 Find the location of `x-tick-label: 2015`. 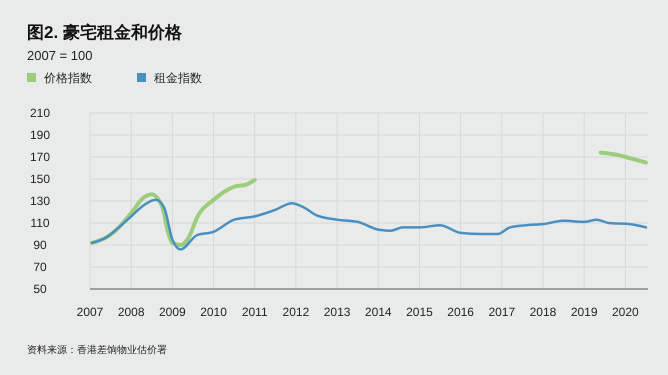

x-tick-label: 2015 is located at coordinates (420, 312).